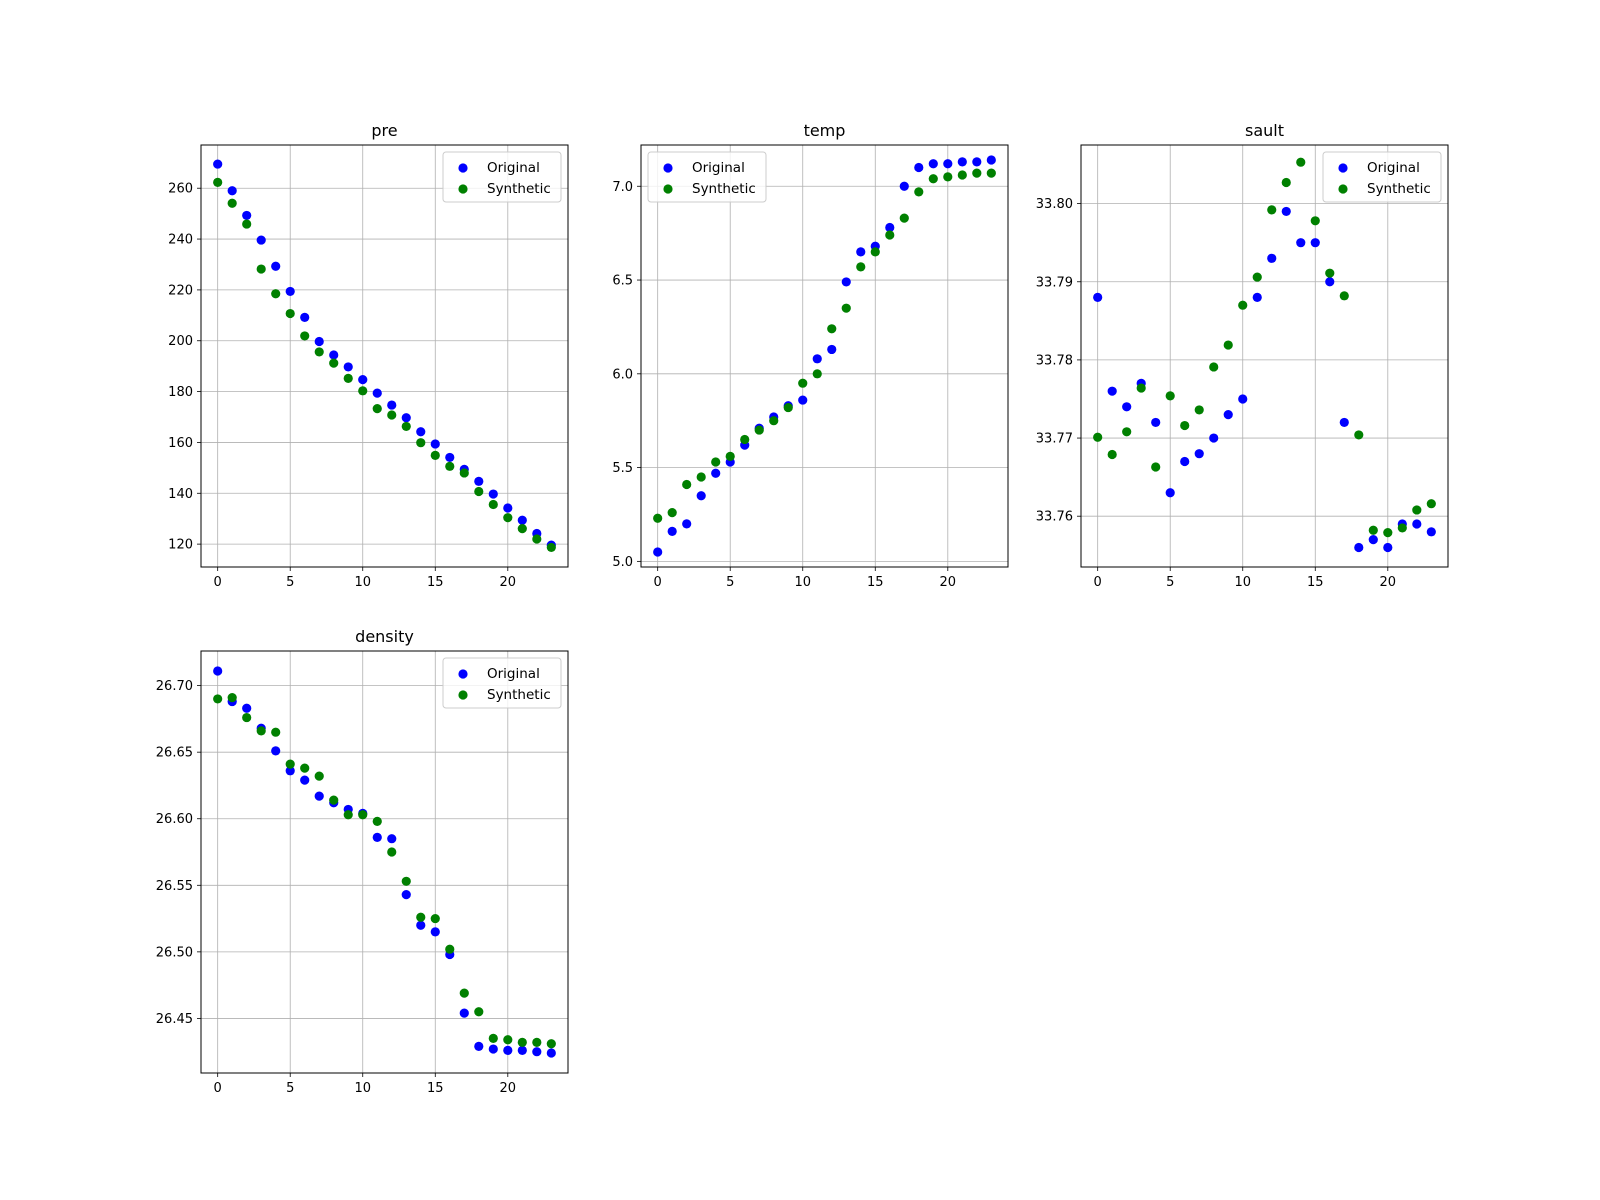 The height and width of the screenshot is (1200, 1600). I want to click on subplot-title: pre, so click(384, 130).